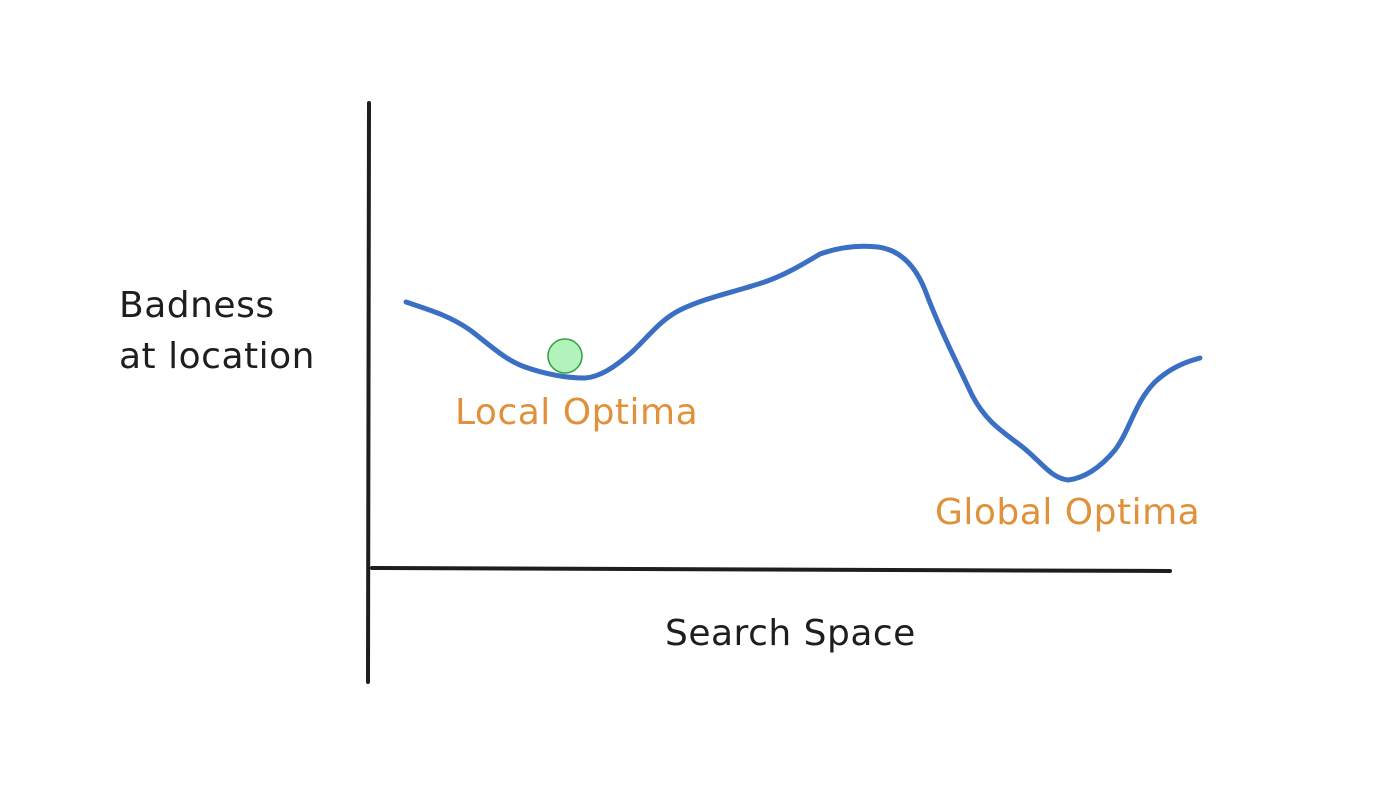 The image size is (1382, 788). Describe the element at coordinates (197, 305) in the screenshot. I see `y-axis-label-line1: Badness` at that location.